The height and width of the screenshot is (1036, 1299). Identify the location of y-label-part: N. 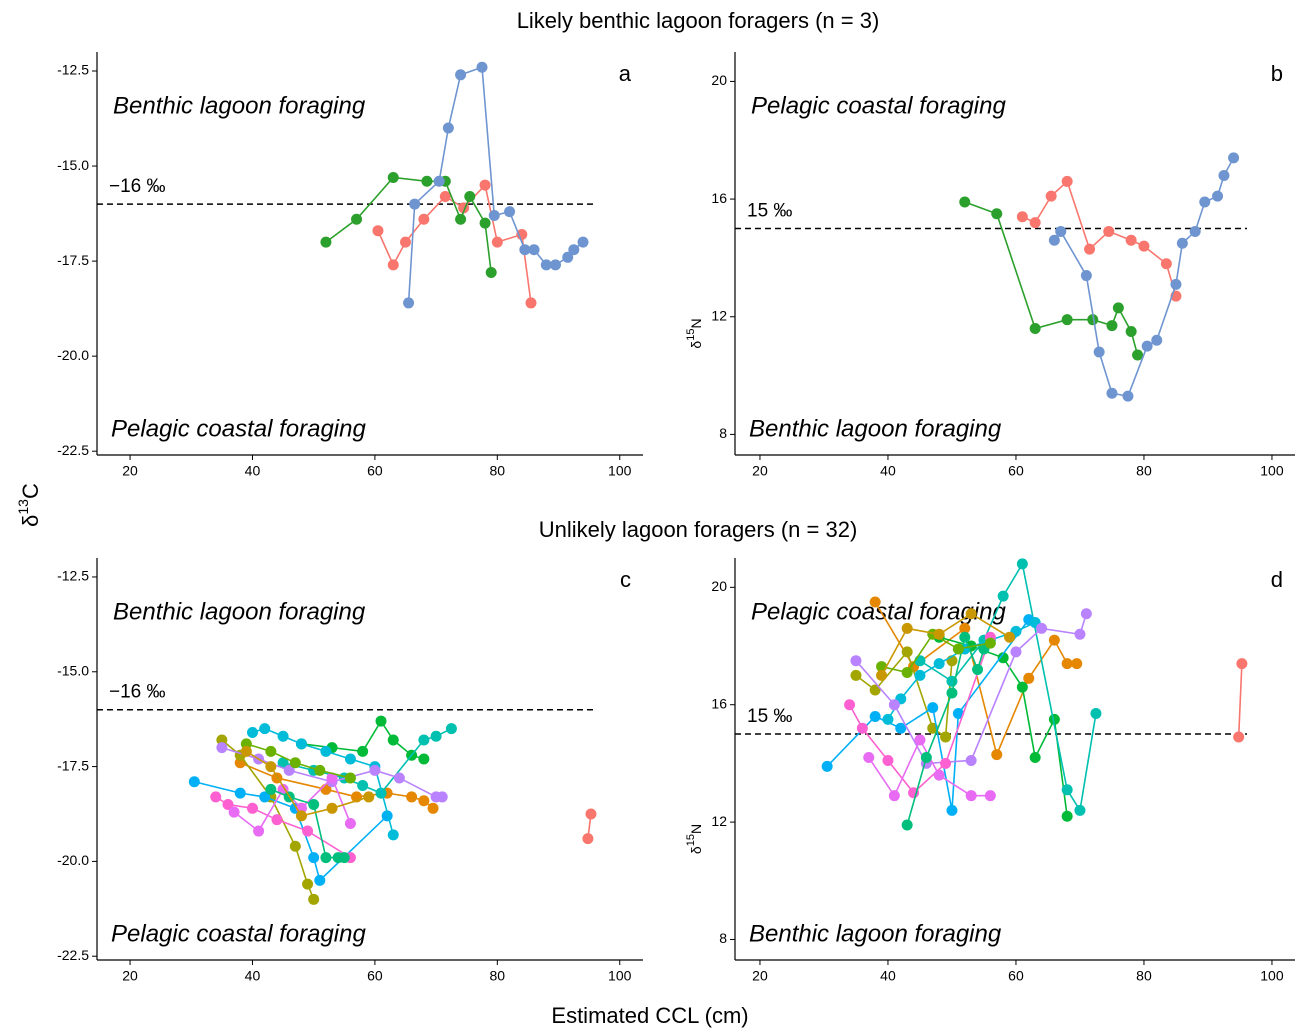
(696, 323).